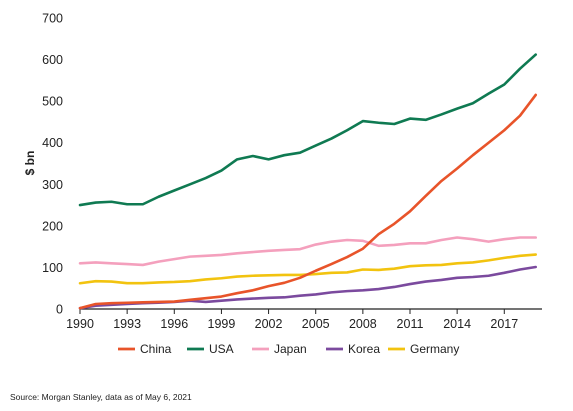  I want to click on legend-label-china: China, so click(156, 349).